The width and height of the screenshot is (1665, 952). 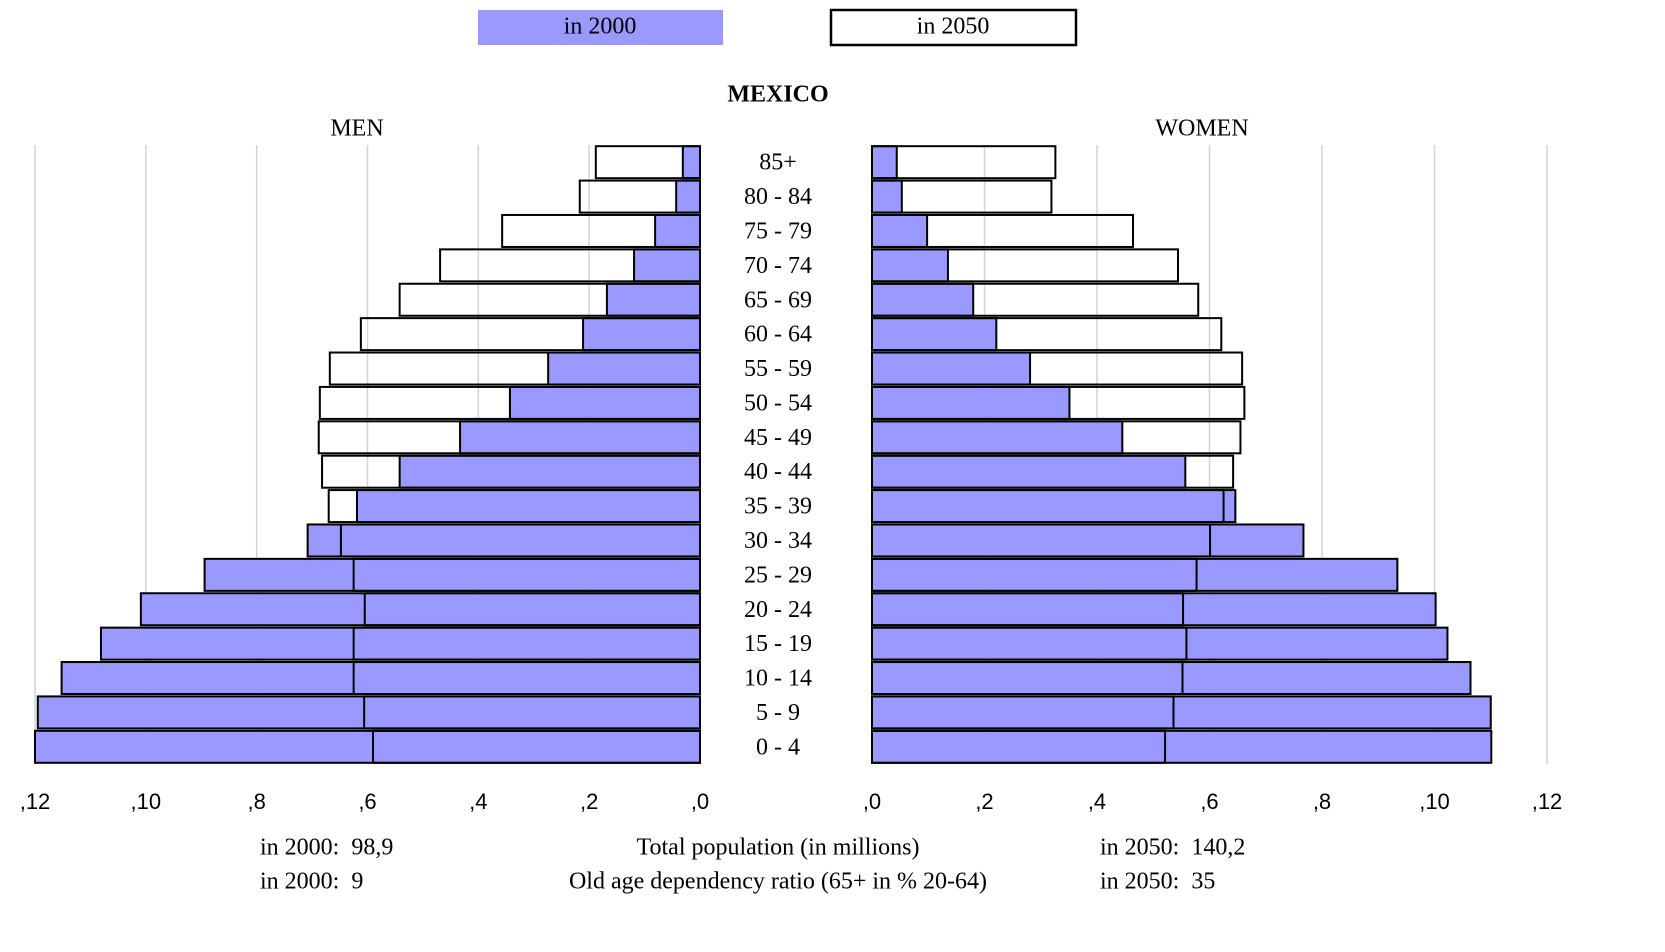 What do you see at coordinates (356, 129) in the screenshot?
I see `left-panel-label: MEN` at bounding box center [356, 129].